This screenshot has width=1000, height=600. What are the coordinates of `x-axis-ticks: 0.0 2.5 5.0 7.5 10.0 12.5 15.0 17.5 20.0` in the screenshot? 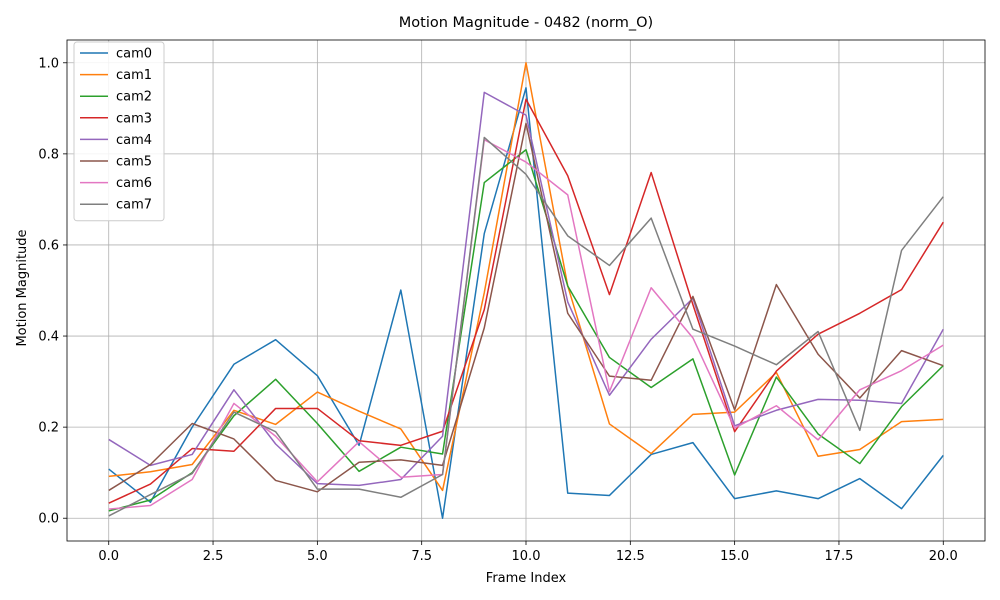 It's located at (528, 552).